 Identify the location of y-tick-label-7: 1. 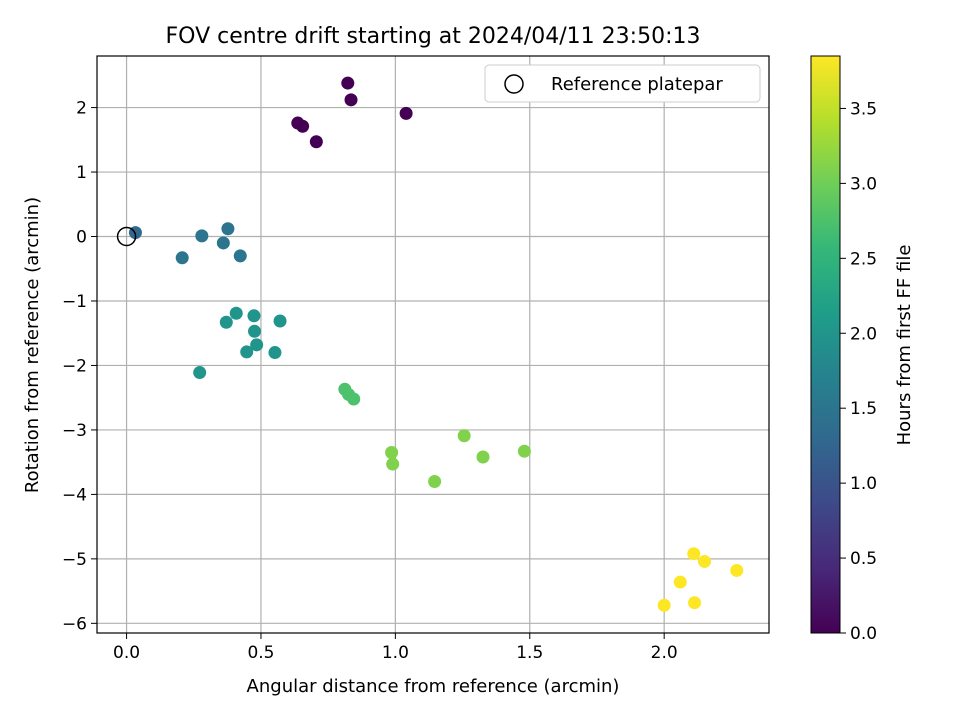
(81, 173).